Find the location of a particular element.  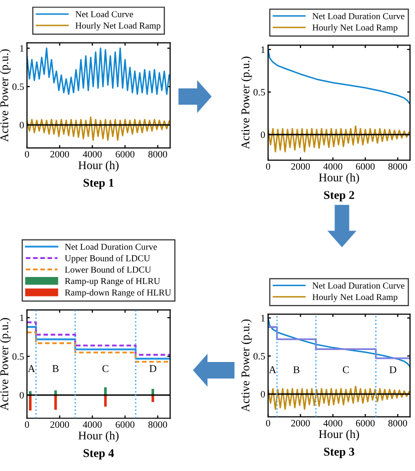

text: Step 4 is located at coordinates (99, 454).